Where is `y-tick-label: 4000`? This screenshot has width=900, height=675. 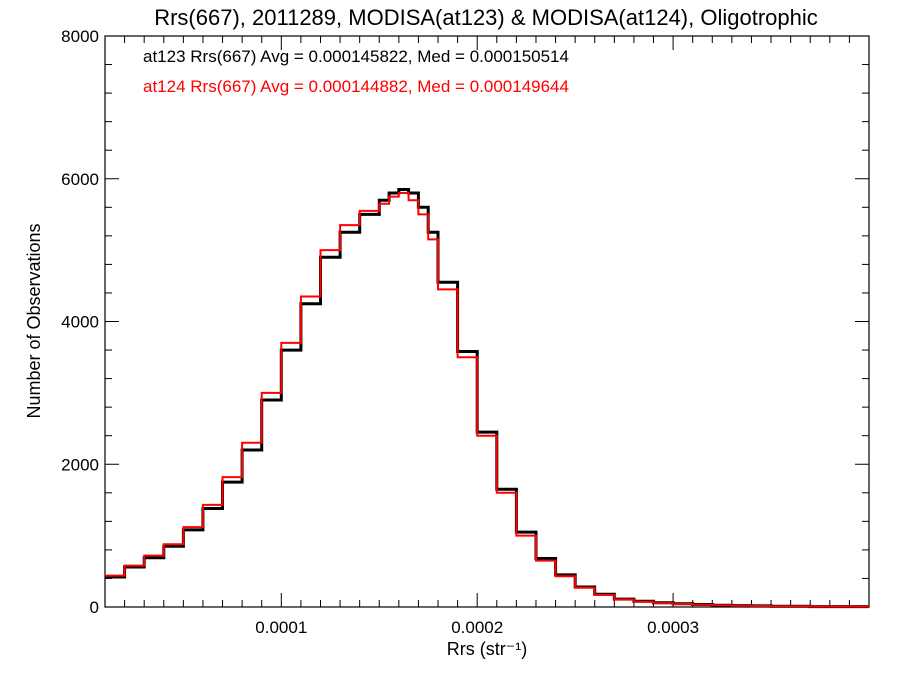
y-tick-label: 4000 is located at coordinates (80, 322).